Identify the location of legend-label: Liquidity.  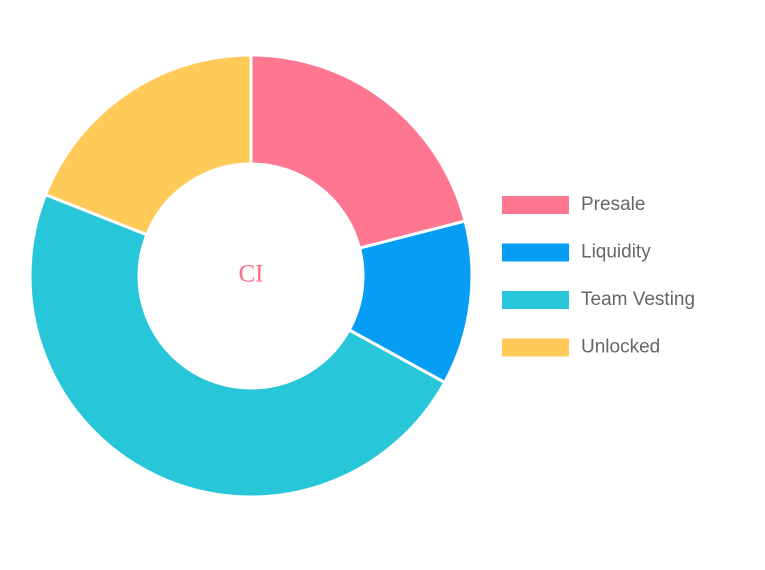
(616, 252).